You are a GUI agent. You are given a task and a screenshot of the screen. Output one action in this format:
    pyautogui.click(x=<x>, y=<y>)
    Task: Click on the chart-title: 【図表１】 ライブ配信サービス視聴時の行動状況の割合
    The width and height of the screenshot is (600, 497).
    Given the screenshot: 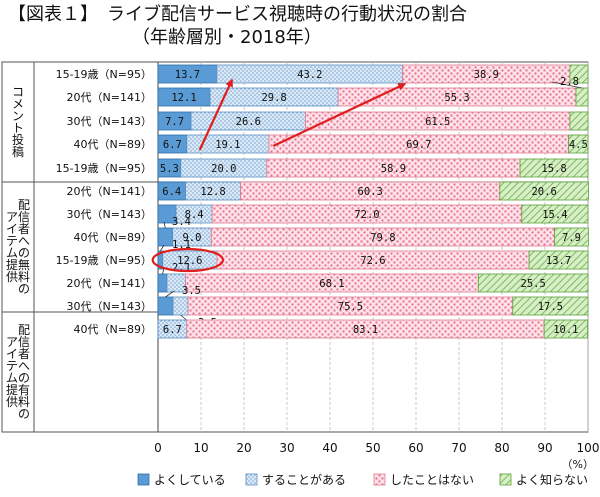 What is the action you would take?
    pyautogui.click(x=237, y=14)
    